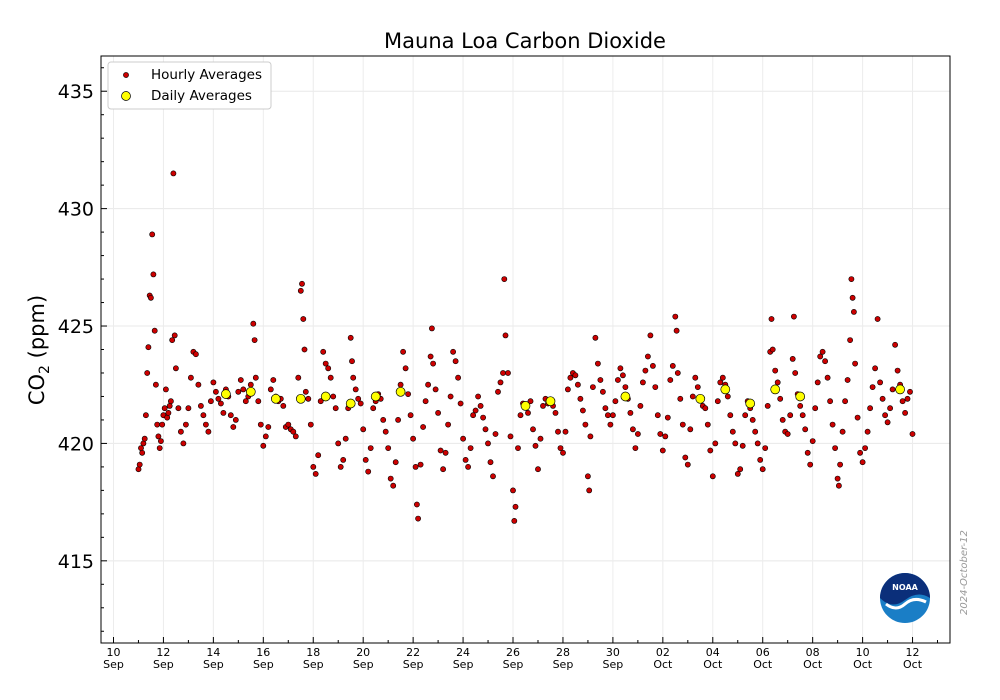 The width and height of the screenshot is (1000, 700). What do you see at coordinates (213, 652) in the screenshot?
I see `x-tick-day-label: 14` at bounding box center [213, 652].